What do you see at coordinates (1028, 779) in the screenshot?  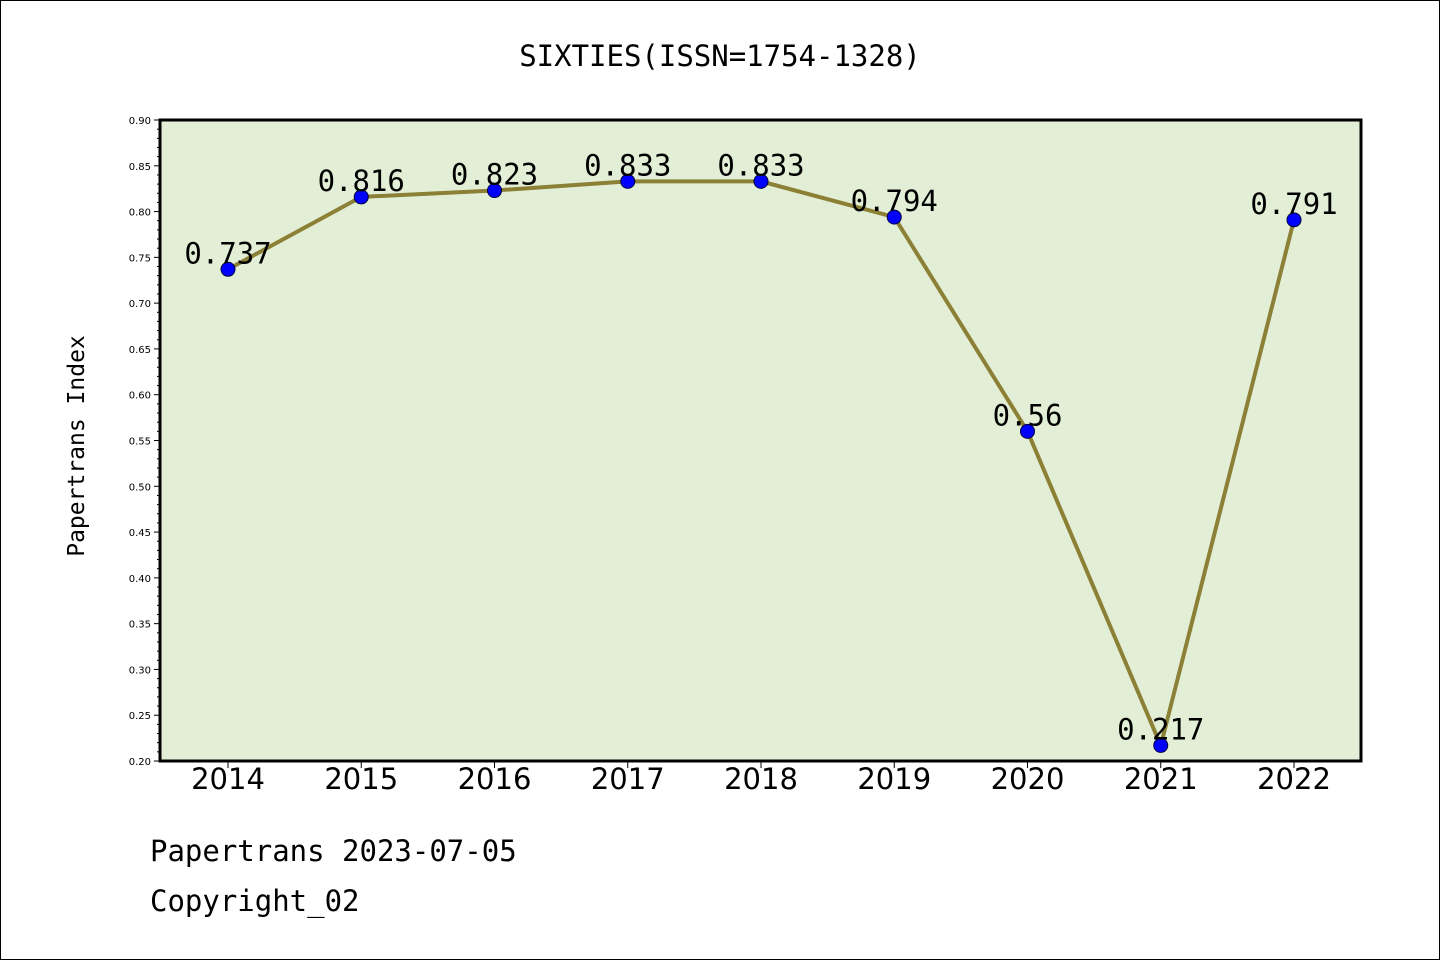 I see `x-tick-label: 2020` at bounding box center [1028, 779].